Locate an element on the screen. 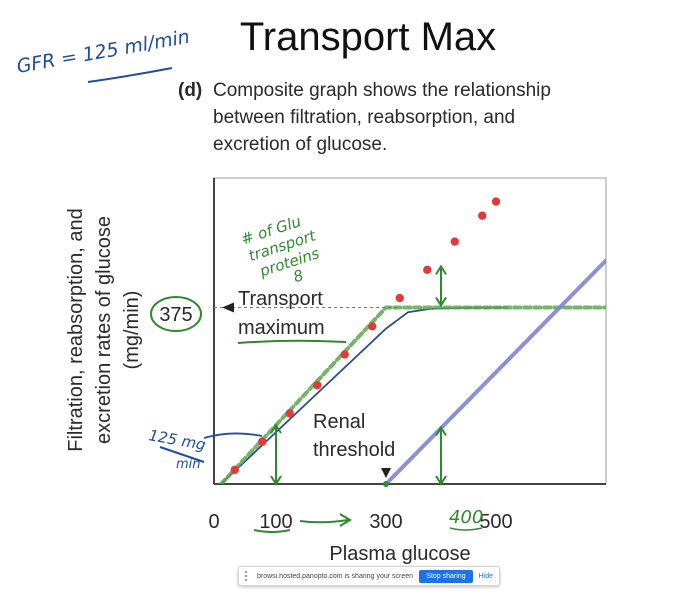 The width and height of the screenshot is (680, 604). handwritten-range-arrow is located at coordinates (302, 523).